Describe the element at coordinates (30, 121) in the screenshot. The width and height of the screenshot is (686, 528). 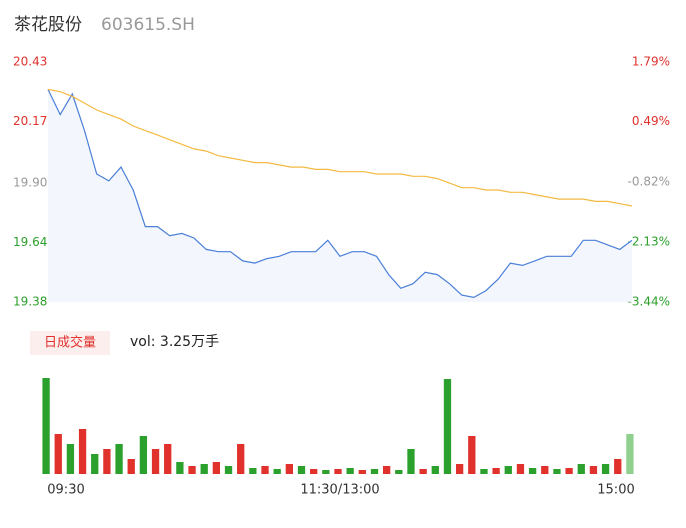
I see `y-tick-label: 20.17` at that location.